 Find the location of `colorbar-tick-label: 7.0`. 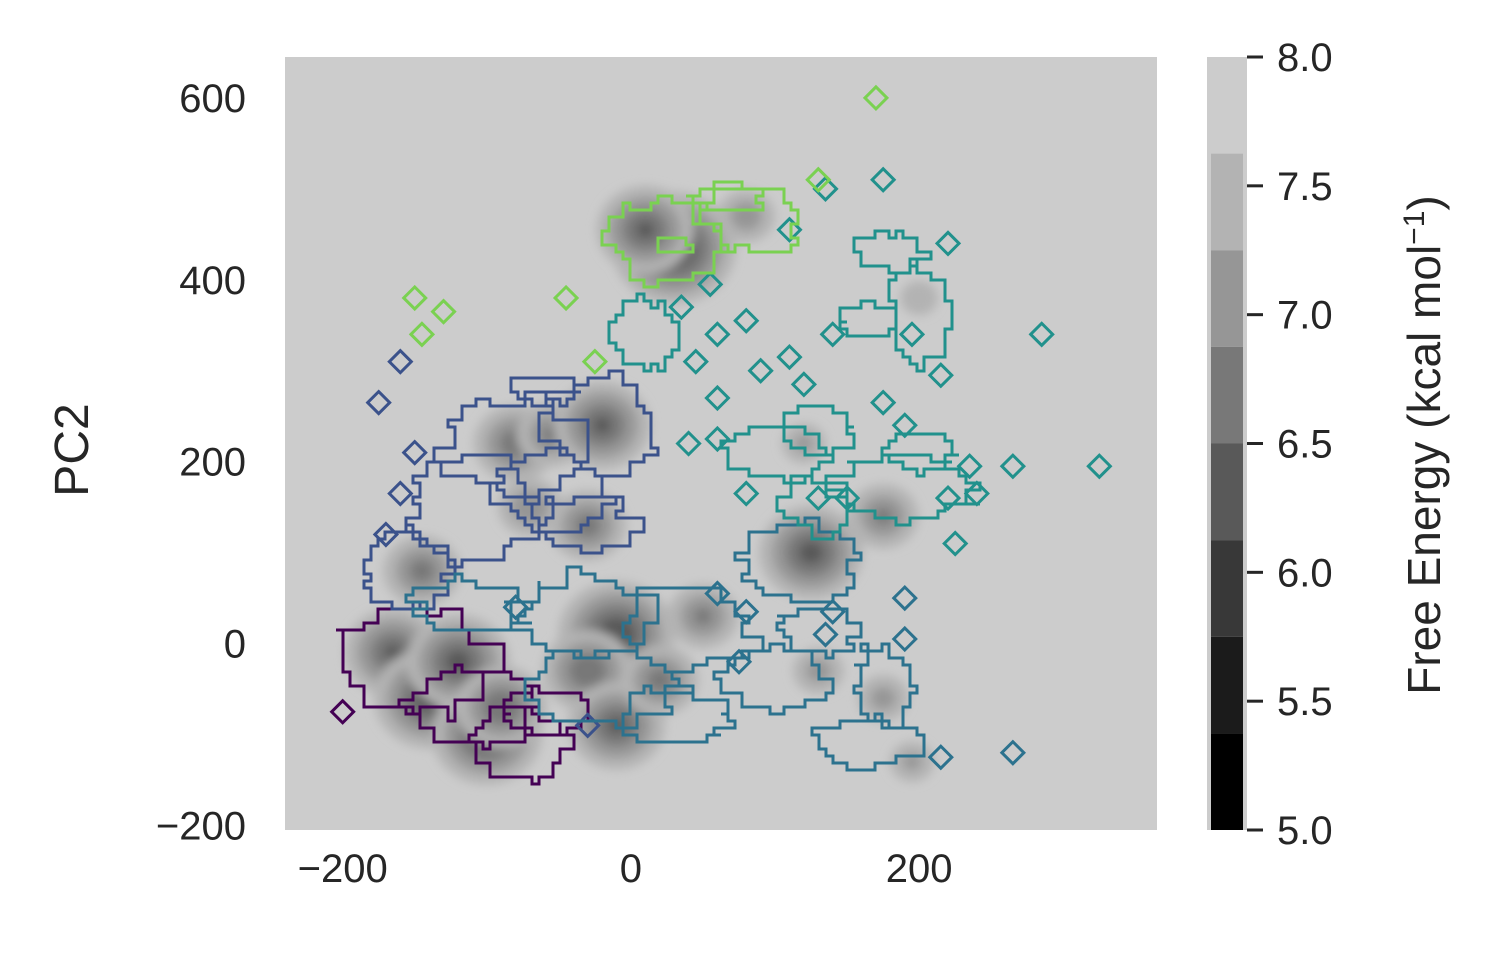

colorbar-tick-label: 7.0 is located at coordinates (1305, 316).